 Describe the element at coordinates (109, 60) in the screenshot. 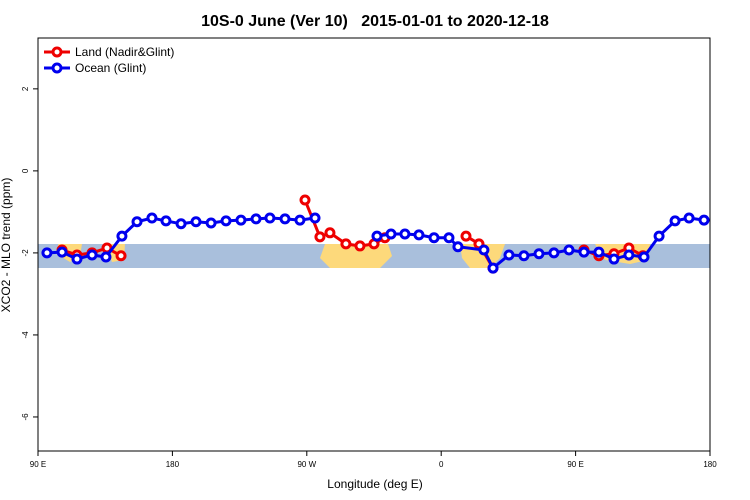

I see `legend: Land (Nadir&Glint) Ocean (Glint)` at that location.